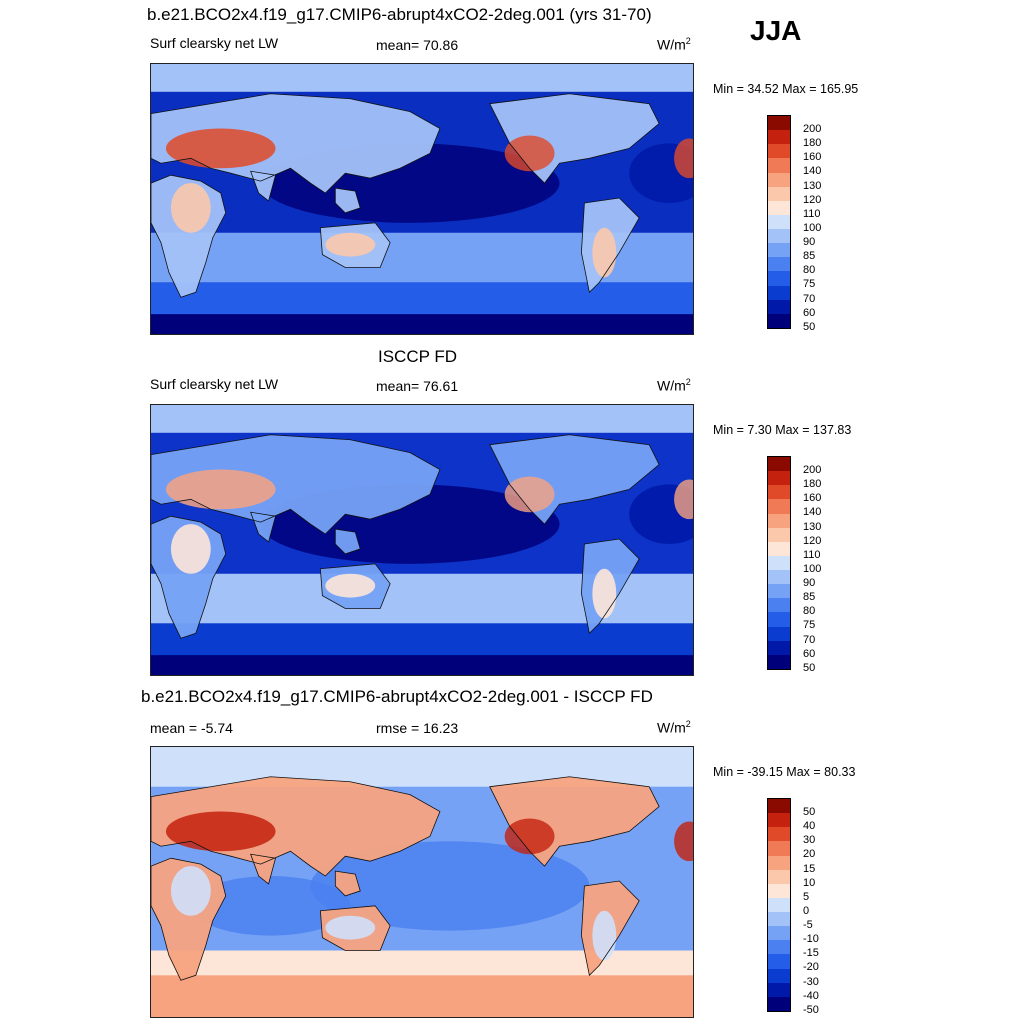 This screenshot has height=1024, width=1024. Describe the element at coordinates (214, 384) in the screenshot. I see `panel2-variable-label: Surf clearsky net LW` at that location.